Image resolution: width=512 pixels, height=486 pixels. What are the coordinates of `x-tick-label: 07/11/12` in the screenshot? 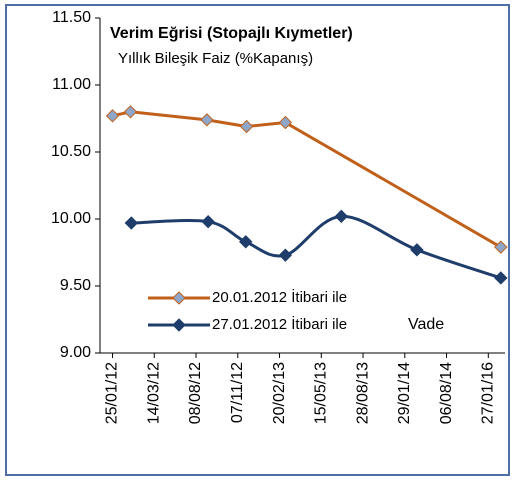 It's located at (237, 392).